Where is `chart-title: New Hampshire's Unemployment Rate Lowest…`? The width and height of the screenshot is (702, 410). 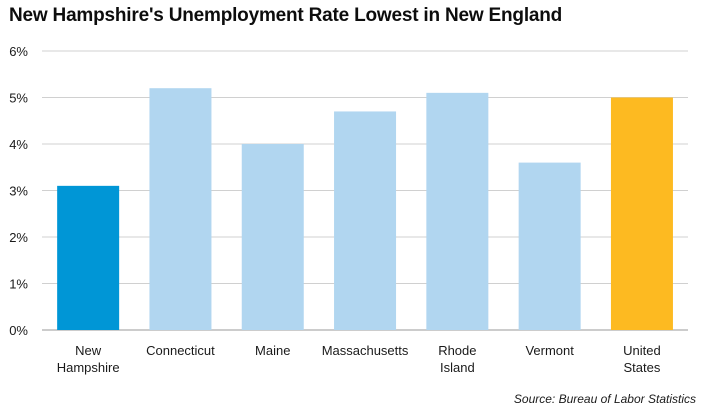
chart-title: New Hampshire's Unemployment Rate Lowest… is located at coordinates (286, 15).